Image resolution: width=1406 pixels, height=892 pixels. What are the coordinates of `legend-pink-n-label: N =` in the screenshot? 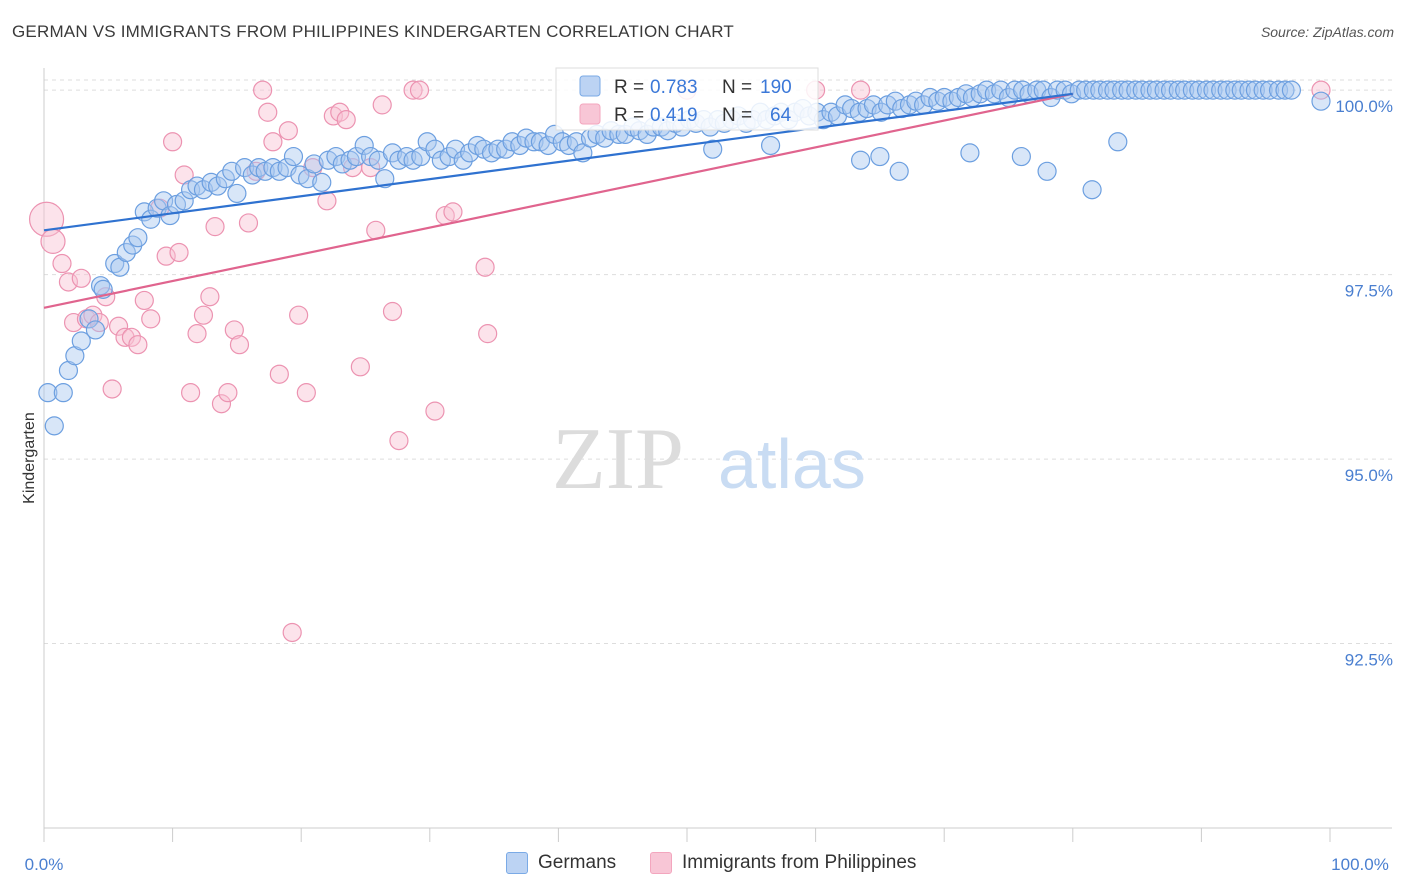 It's located at (737, 115).